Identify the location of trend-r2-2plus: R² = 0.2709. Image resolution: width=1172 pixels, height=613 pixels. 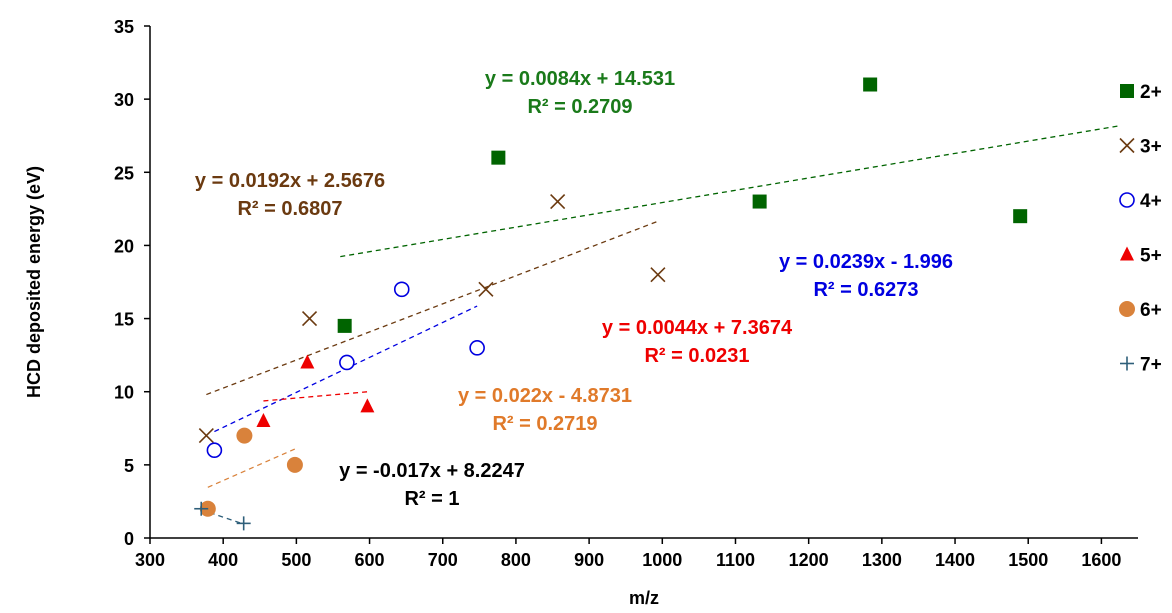
(579, 107).